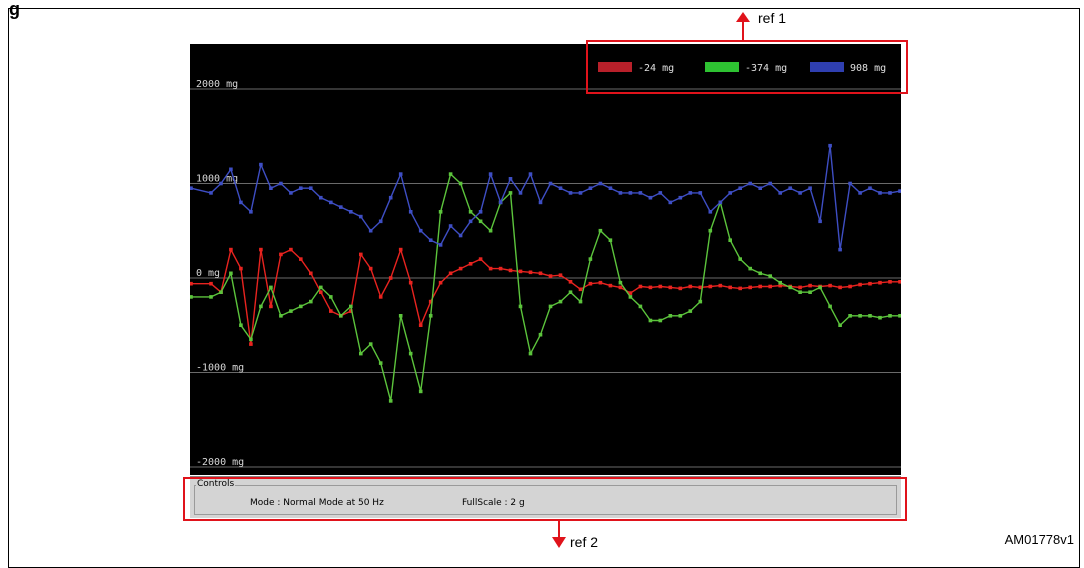 Image resolution: width=1084 pixels, height=568 pixels. Describe the element at coordinates (217, 84) in the screenshot. I see `y-tick-label-0: 2000 mg` at that location.